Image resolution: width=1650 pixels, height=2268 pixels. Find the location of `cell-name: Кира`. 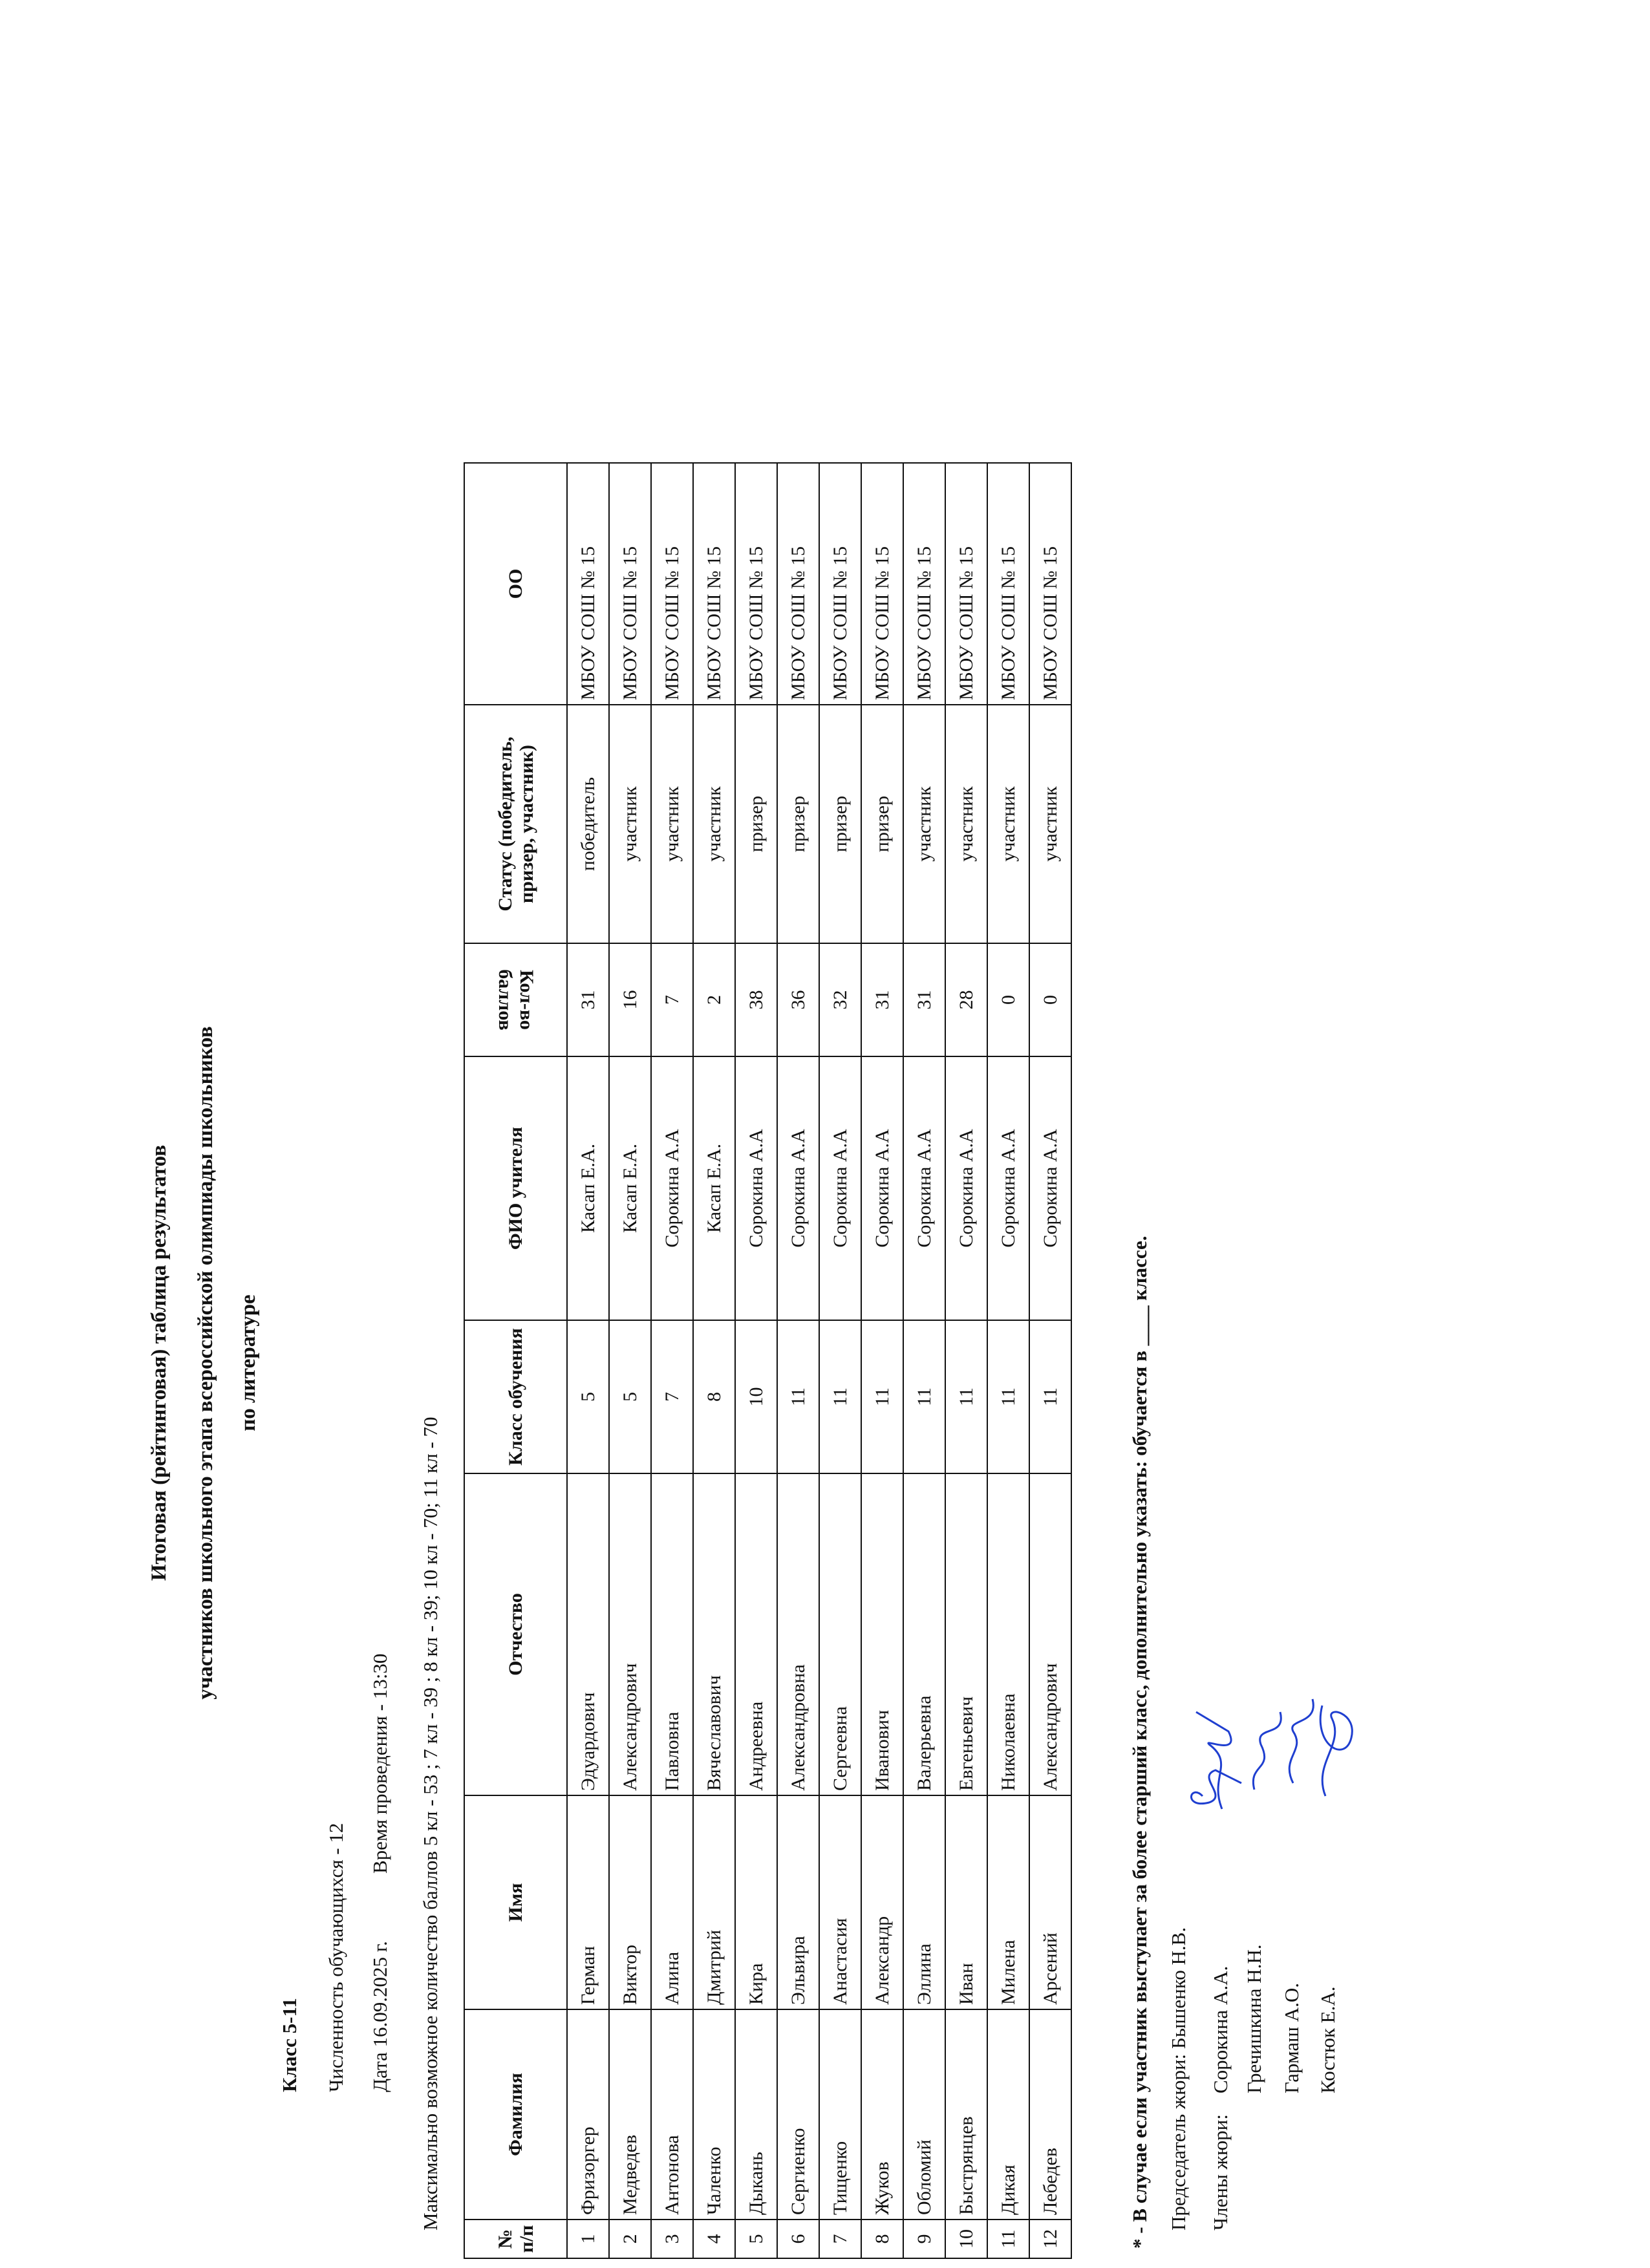

cell-name: Кира is located at coordinates (756, 1902).